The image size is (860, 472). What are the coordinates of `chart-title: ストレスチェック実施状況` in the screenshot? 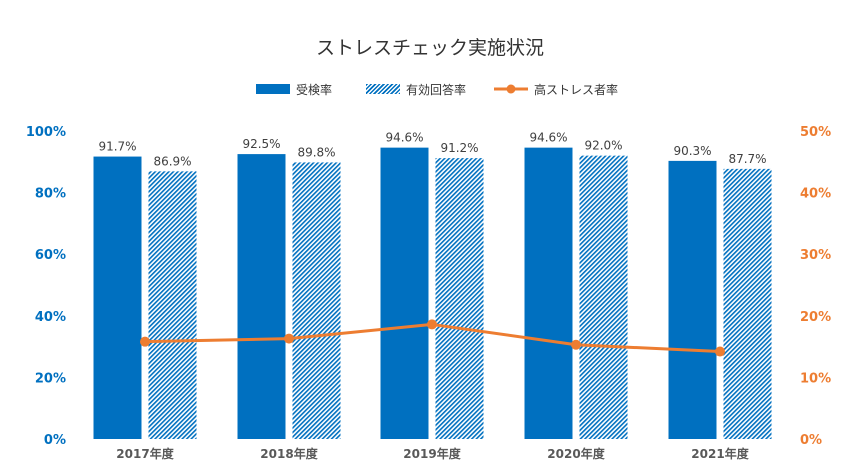 It's located at (429, 48).